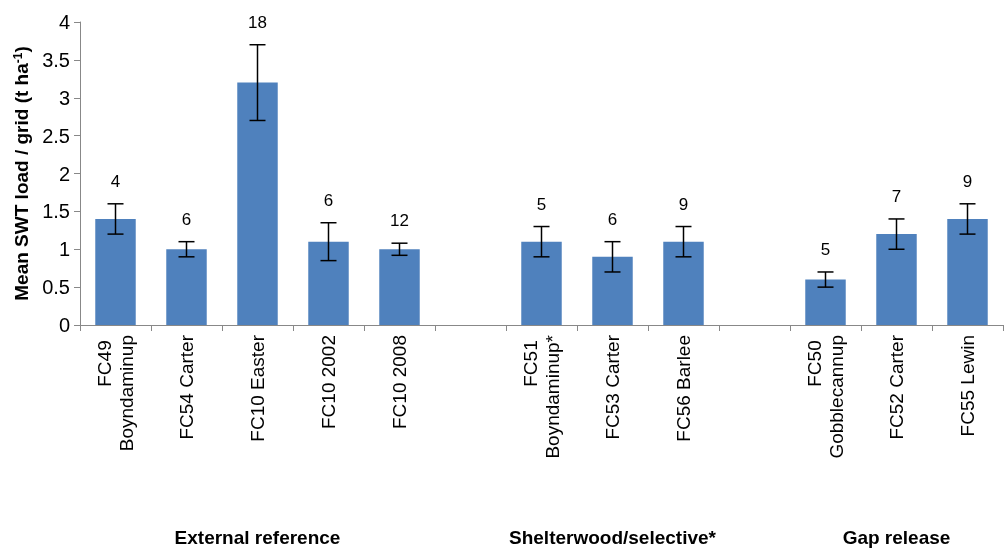 This screenshot has height=549, width=1007. Describe the element at coordinates (612, 387) in the screenshot. I see `x-tick-label: FC53 Carter` at that location.